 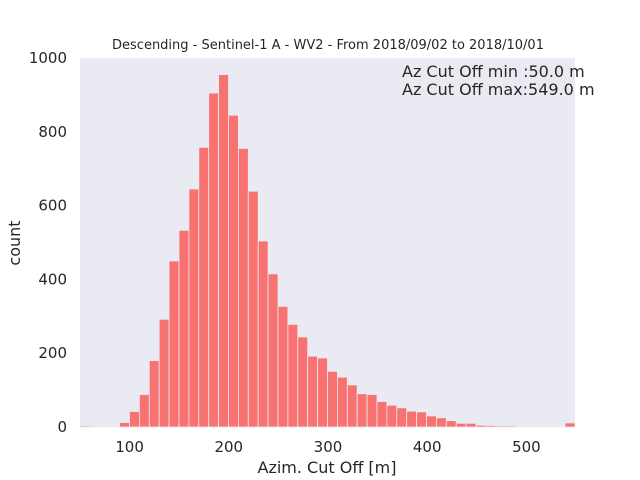 What do you see at coordinates (327, 467) in the screenshot?
I see `x-axis-label: Azim. Cut Off [m]` at bounding box center [327, 467].